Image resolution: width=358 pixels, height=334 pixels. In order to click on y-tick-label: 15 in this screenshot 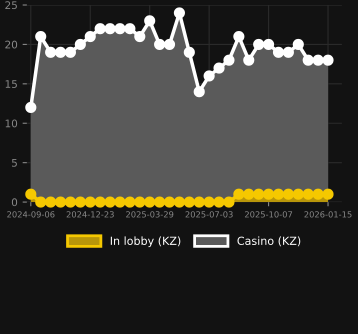, I will do `click(11, 84)`.